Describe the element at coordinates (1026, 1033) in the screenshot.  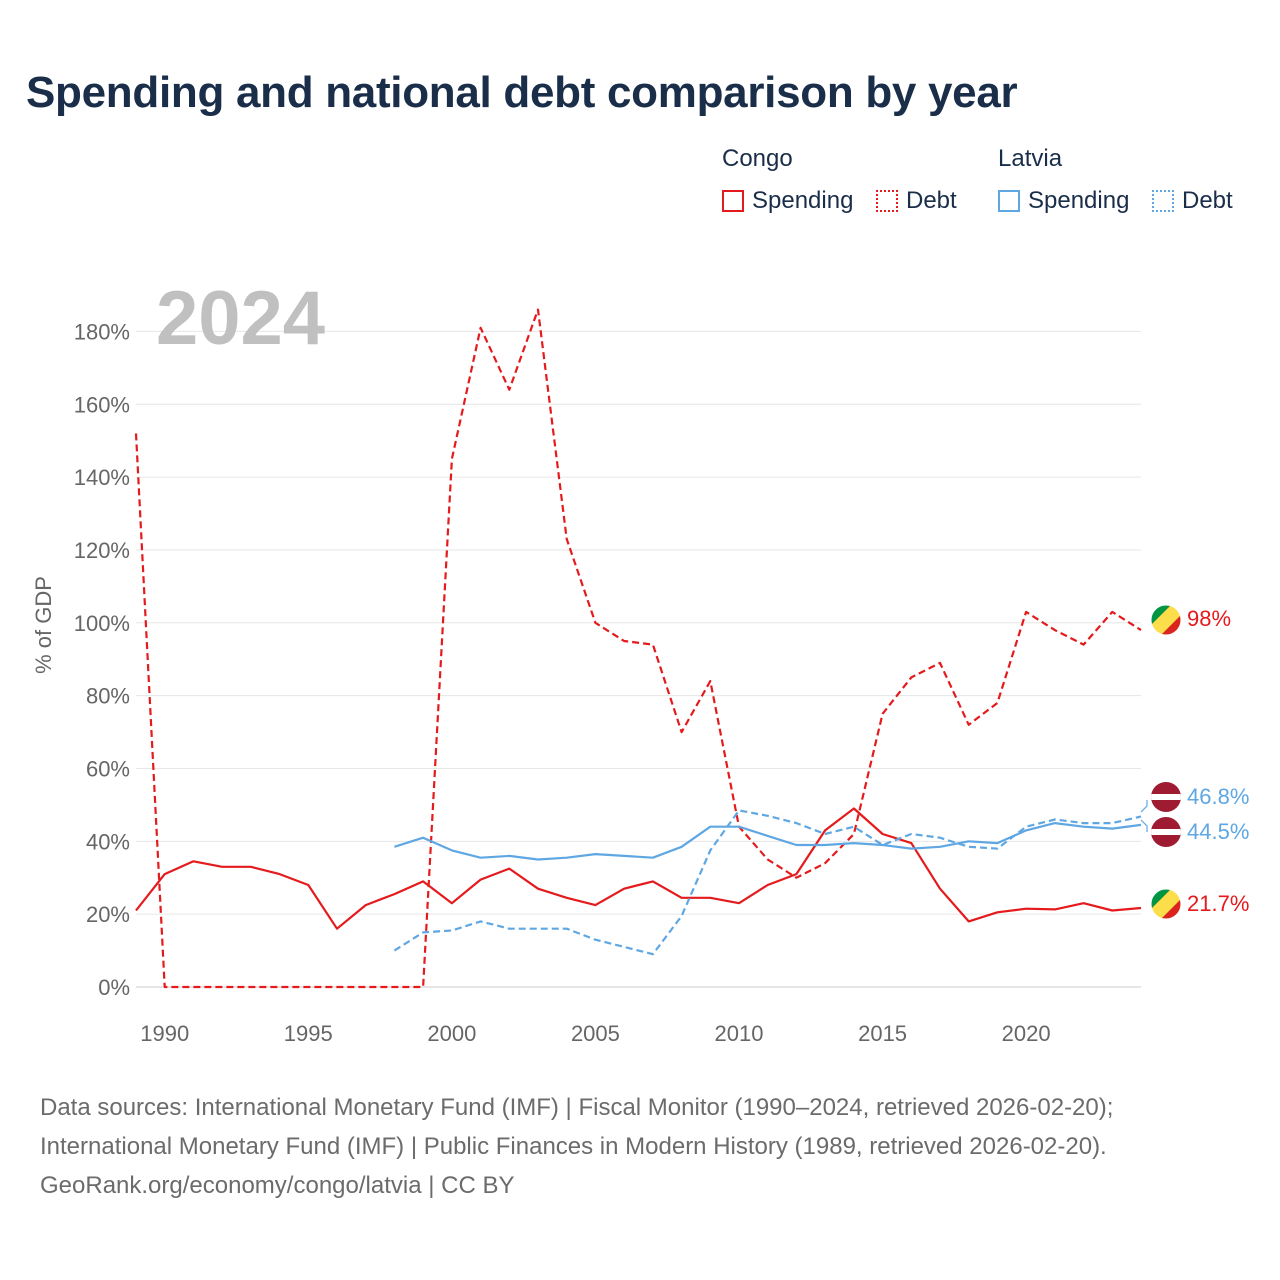
I see `x-tick-label: 2020` at that location.